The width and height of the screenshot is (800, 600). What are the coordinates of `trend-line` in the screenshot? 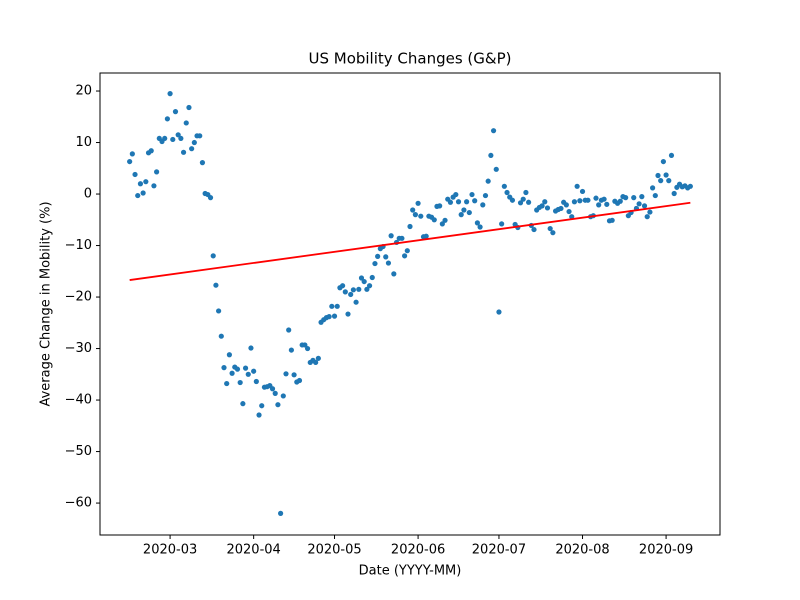 It's located at (410, 241).